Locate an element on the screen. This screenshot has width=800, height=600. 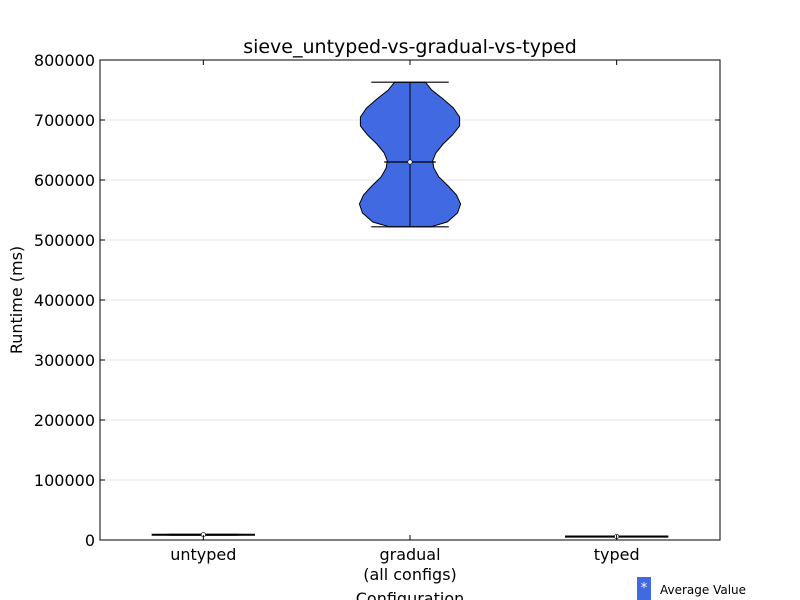
chart-title: sieve_untyped-vs-gradual-vs-typed is located at coordinates (410, 47).